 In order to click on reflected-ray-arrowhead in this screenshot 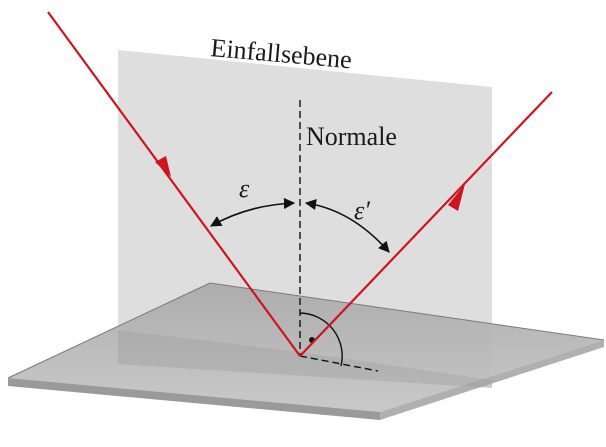, I will do `click(456, 197)`.